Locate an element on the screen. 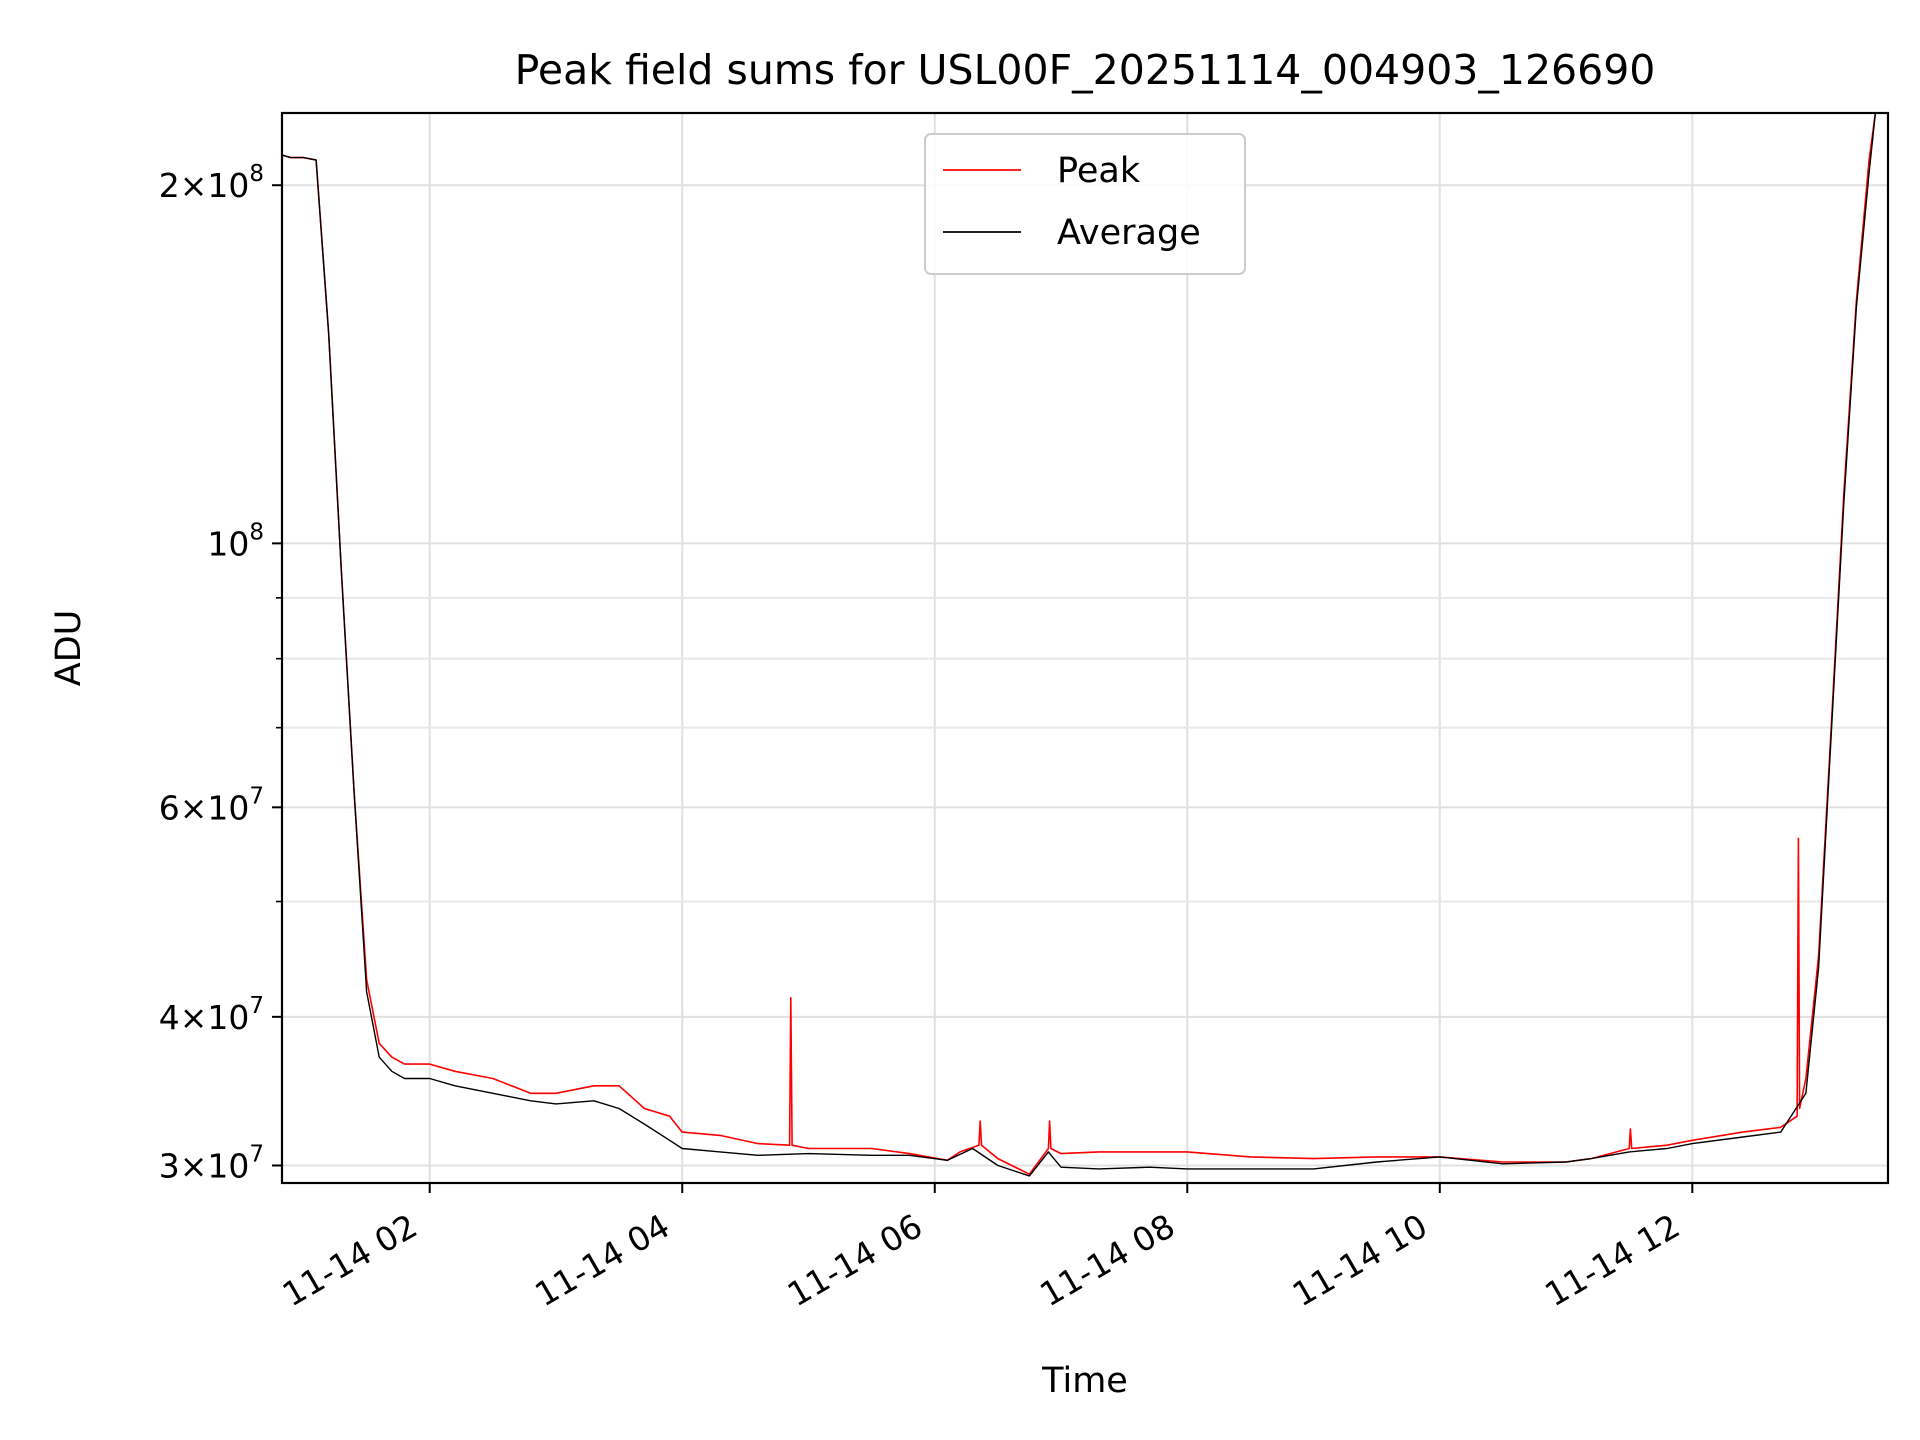 The height and width of the screenshot is (1440, 1920). legend-box is located at coordinates (1085, 204).